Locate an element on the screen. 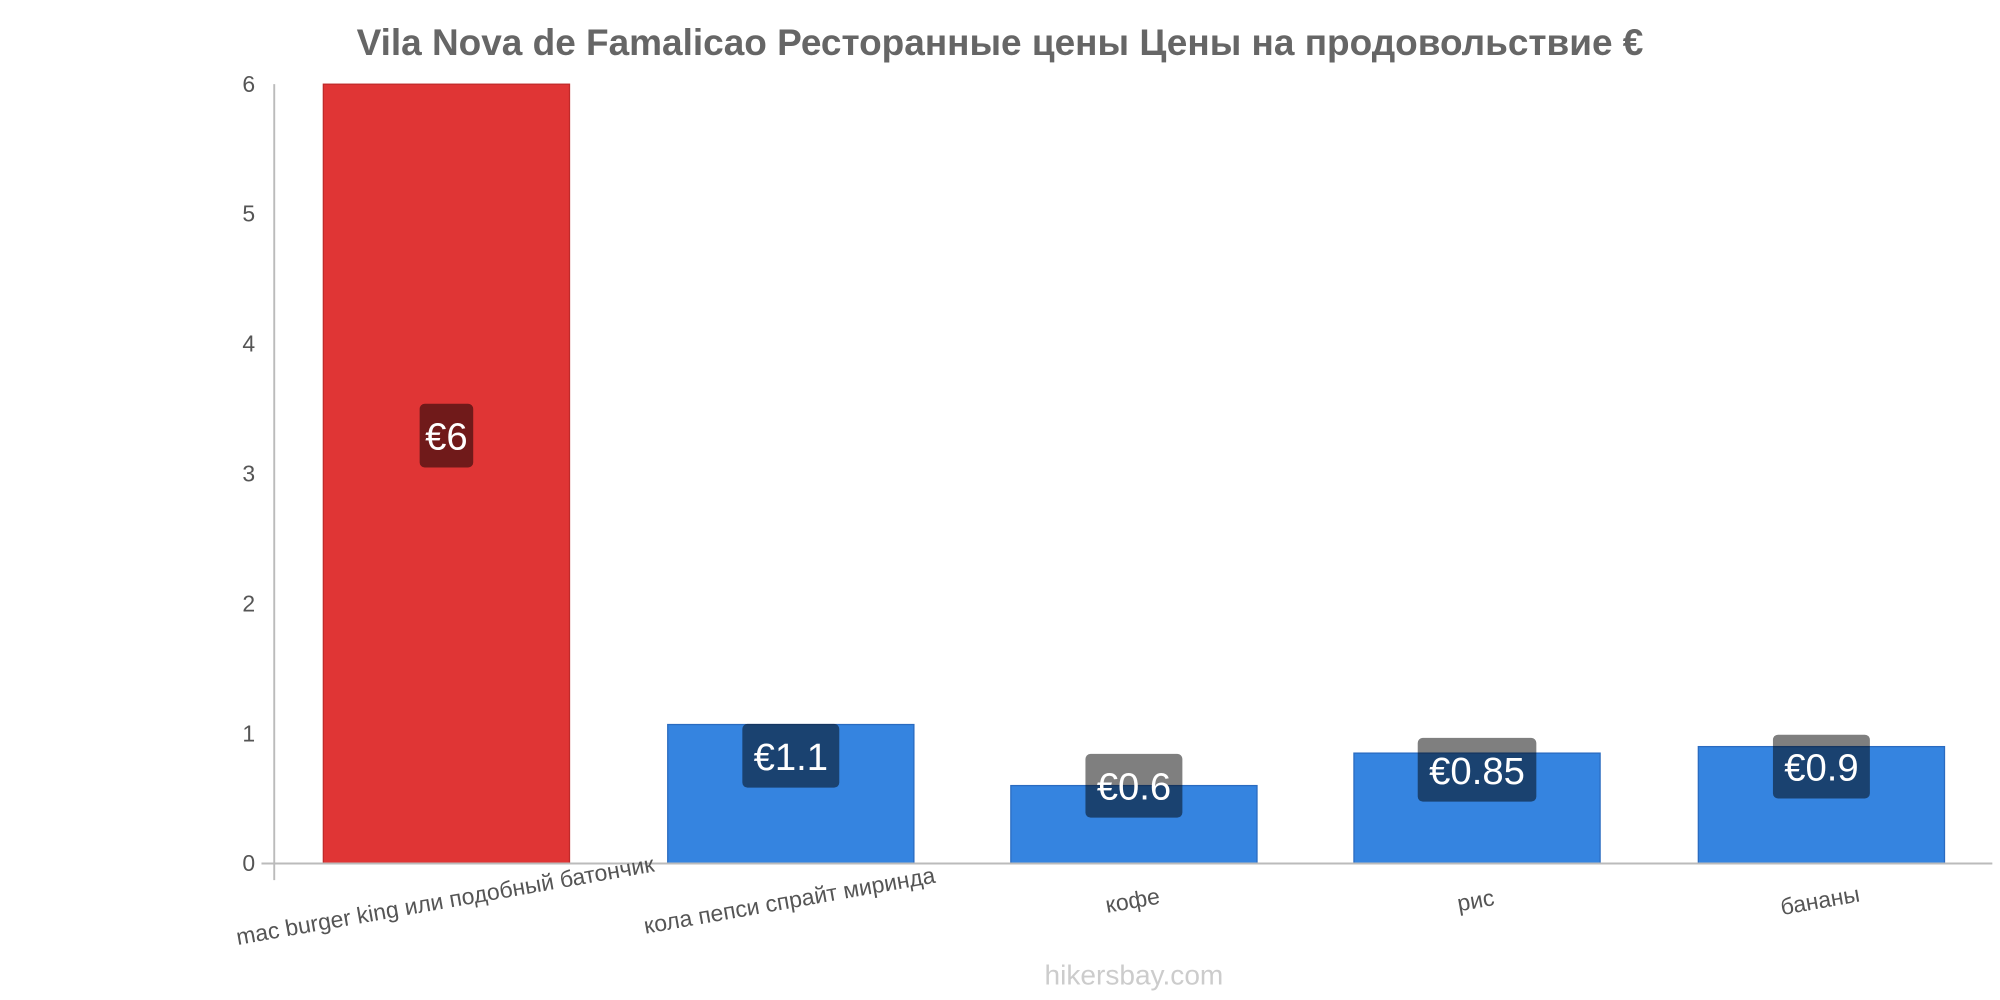  x-tick-label: кола пепси спрайт миринда is located at coordinates (790, 900).